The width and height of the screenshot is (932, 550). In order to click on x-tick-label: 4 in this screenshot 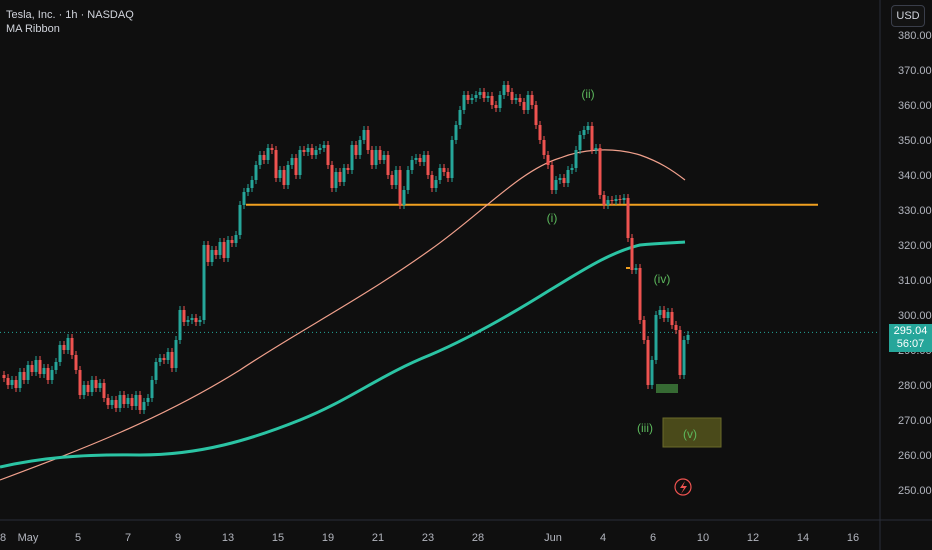, I will do `click(603, 538)`.